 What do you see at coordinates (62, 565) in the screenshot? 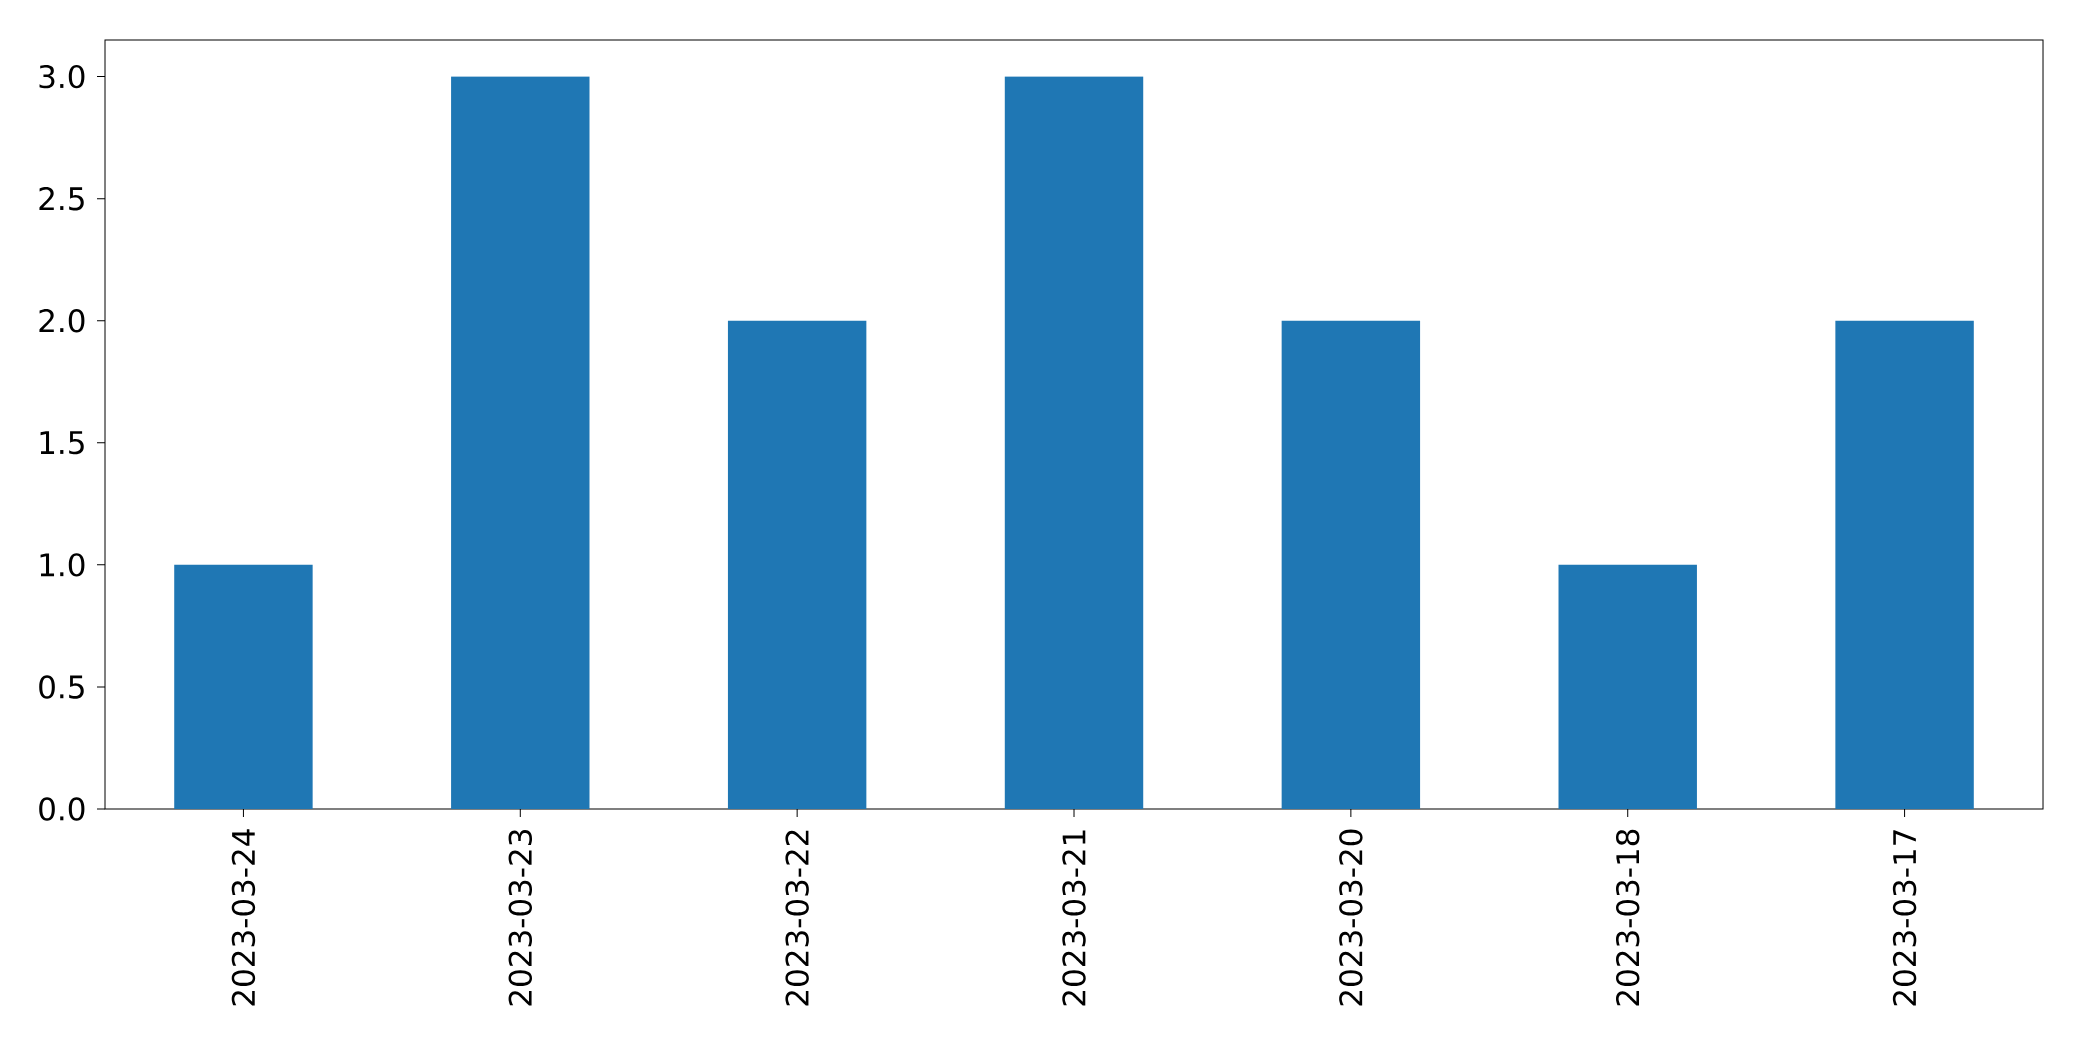
I see `y-tick-label: 1.0` at bounding box center [62, 565].